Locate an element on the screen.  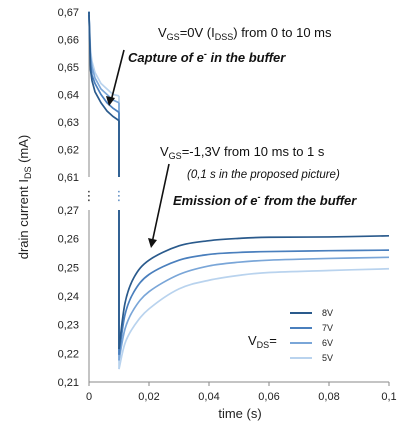
y-tick-label: 0,67 is located at coordinates (68, 13).